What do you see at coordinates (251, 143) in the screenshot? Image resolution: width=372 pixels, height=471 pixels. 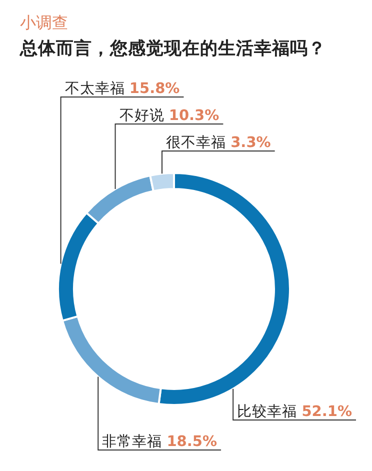 I see `data-label: 3.3%` at bounding box center [251, 143].